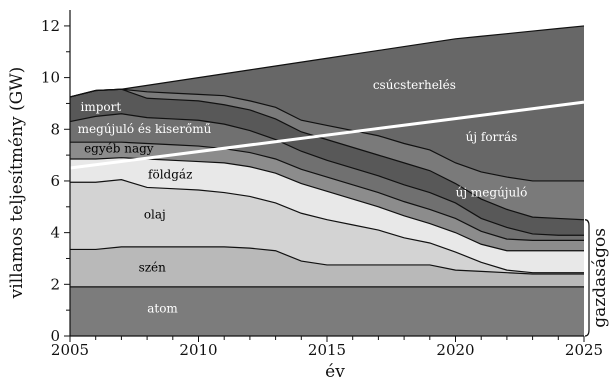 This screenshot has height=381, width=611. What do you see at coordinates (55, 233) in the screenshot?
I see `y-tick-label: 4` at bounding box center [55, 233].